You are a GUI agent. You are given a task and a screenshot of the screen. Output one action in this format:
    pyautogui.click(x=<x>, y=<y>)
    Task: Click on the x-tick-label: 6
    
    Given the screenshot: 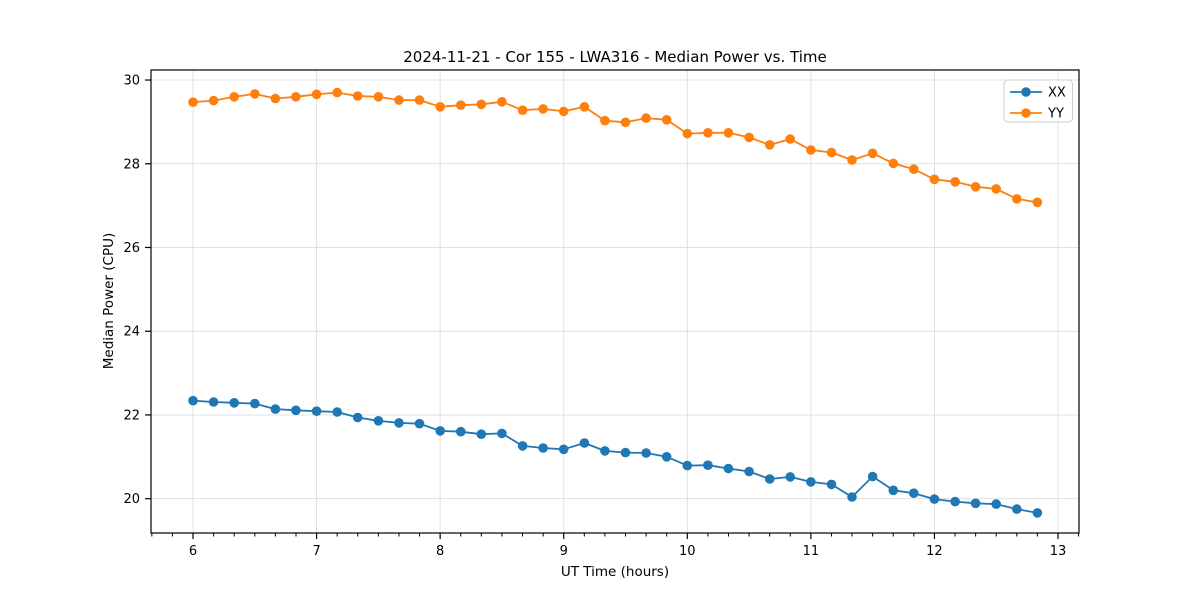 What is the action you would take?
    pyautogui.click(x=193, y=551)
    